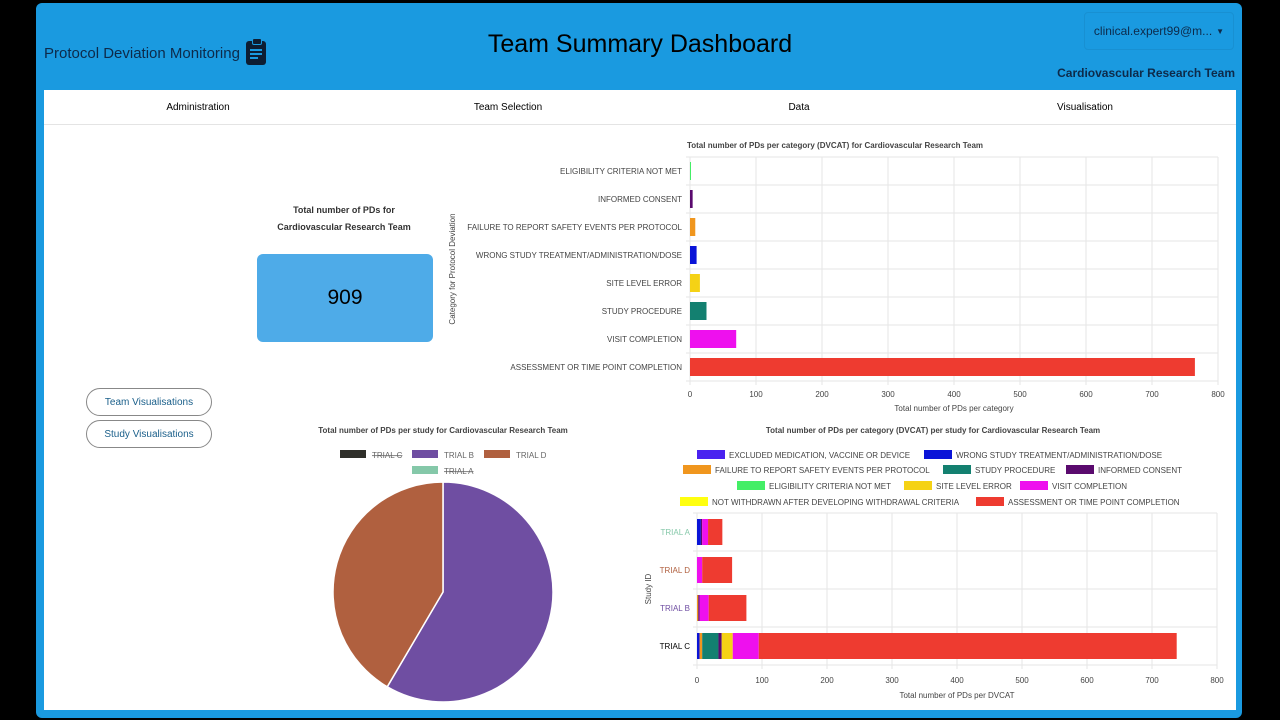 Image resolution: width=1280 pixels, height=720 pixels. What do you see at coordinates (756, 394) in the screenshot?
I see `chart1-xtick: 100` at bounding box center [756, 394].